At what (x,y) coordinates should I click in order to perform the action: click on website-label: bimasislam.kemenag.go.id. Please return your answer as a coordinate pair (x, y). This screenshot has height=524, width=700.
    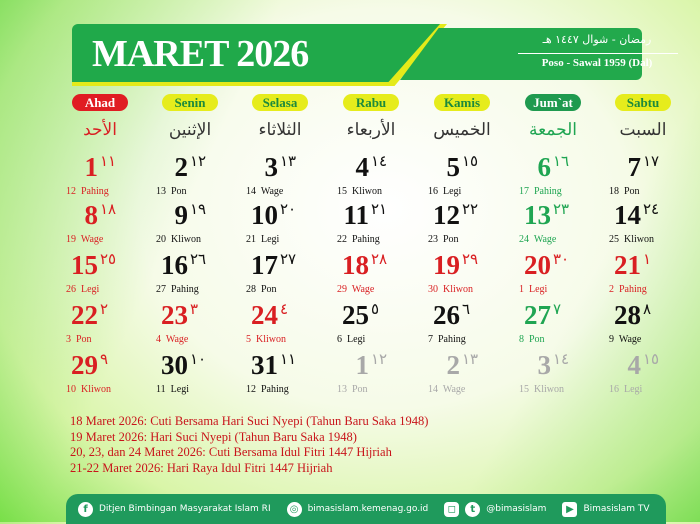
    Looking at the image, I should click on (368, 509).